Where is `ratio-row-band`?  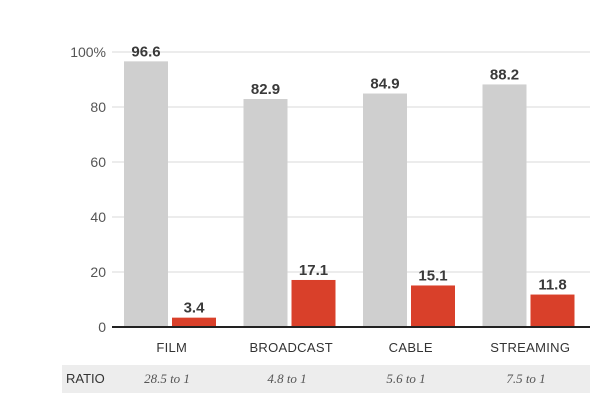 ratio-row-band is located at coordinates (350, 379).